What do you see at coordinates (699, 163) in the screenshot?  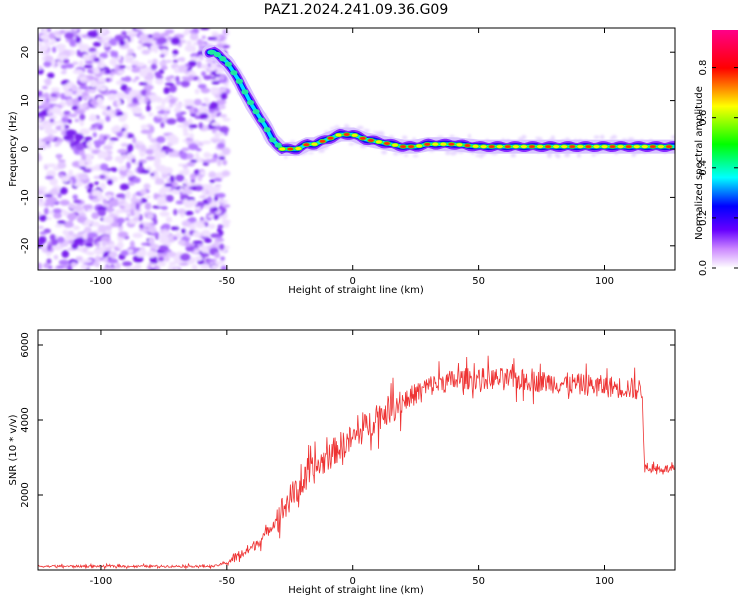 I see `colorbar-label: Normalized spectral amplitude` at bounding box center [699, 163].